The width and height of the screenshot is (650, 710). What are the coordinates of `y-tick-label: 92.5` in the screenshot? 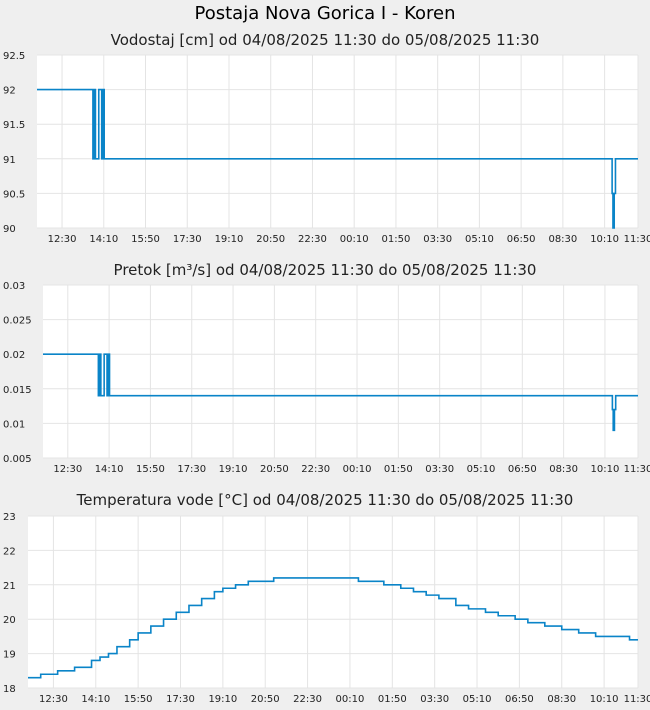 It's located at (14, 56).